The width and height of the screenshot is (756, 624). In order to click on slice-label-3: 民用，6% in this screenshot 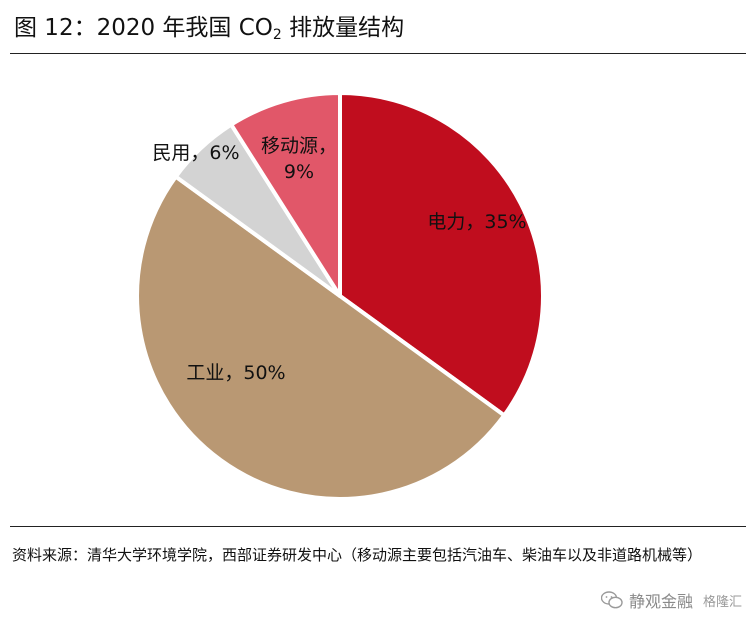, I will do `click(195, 153)`.